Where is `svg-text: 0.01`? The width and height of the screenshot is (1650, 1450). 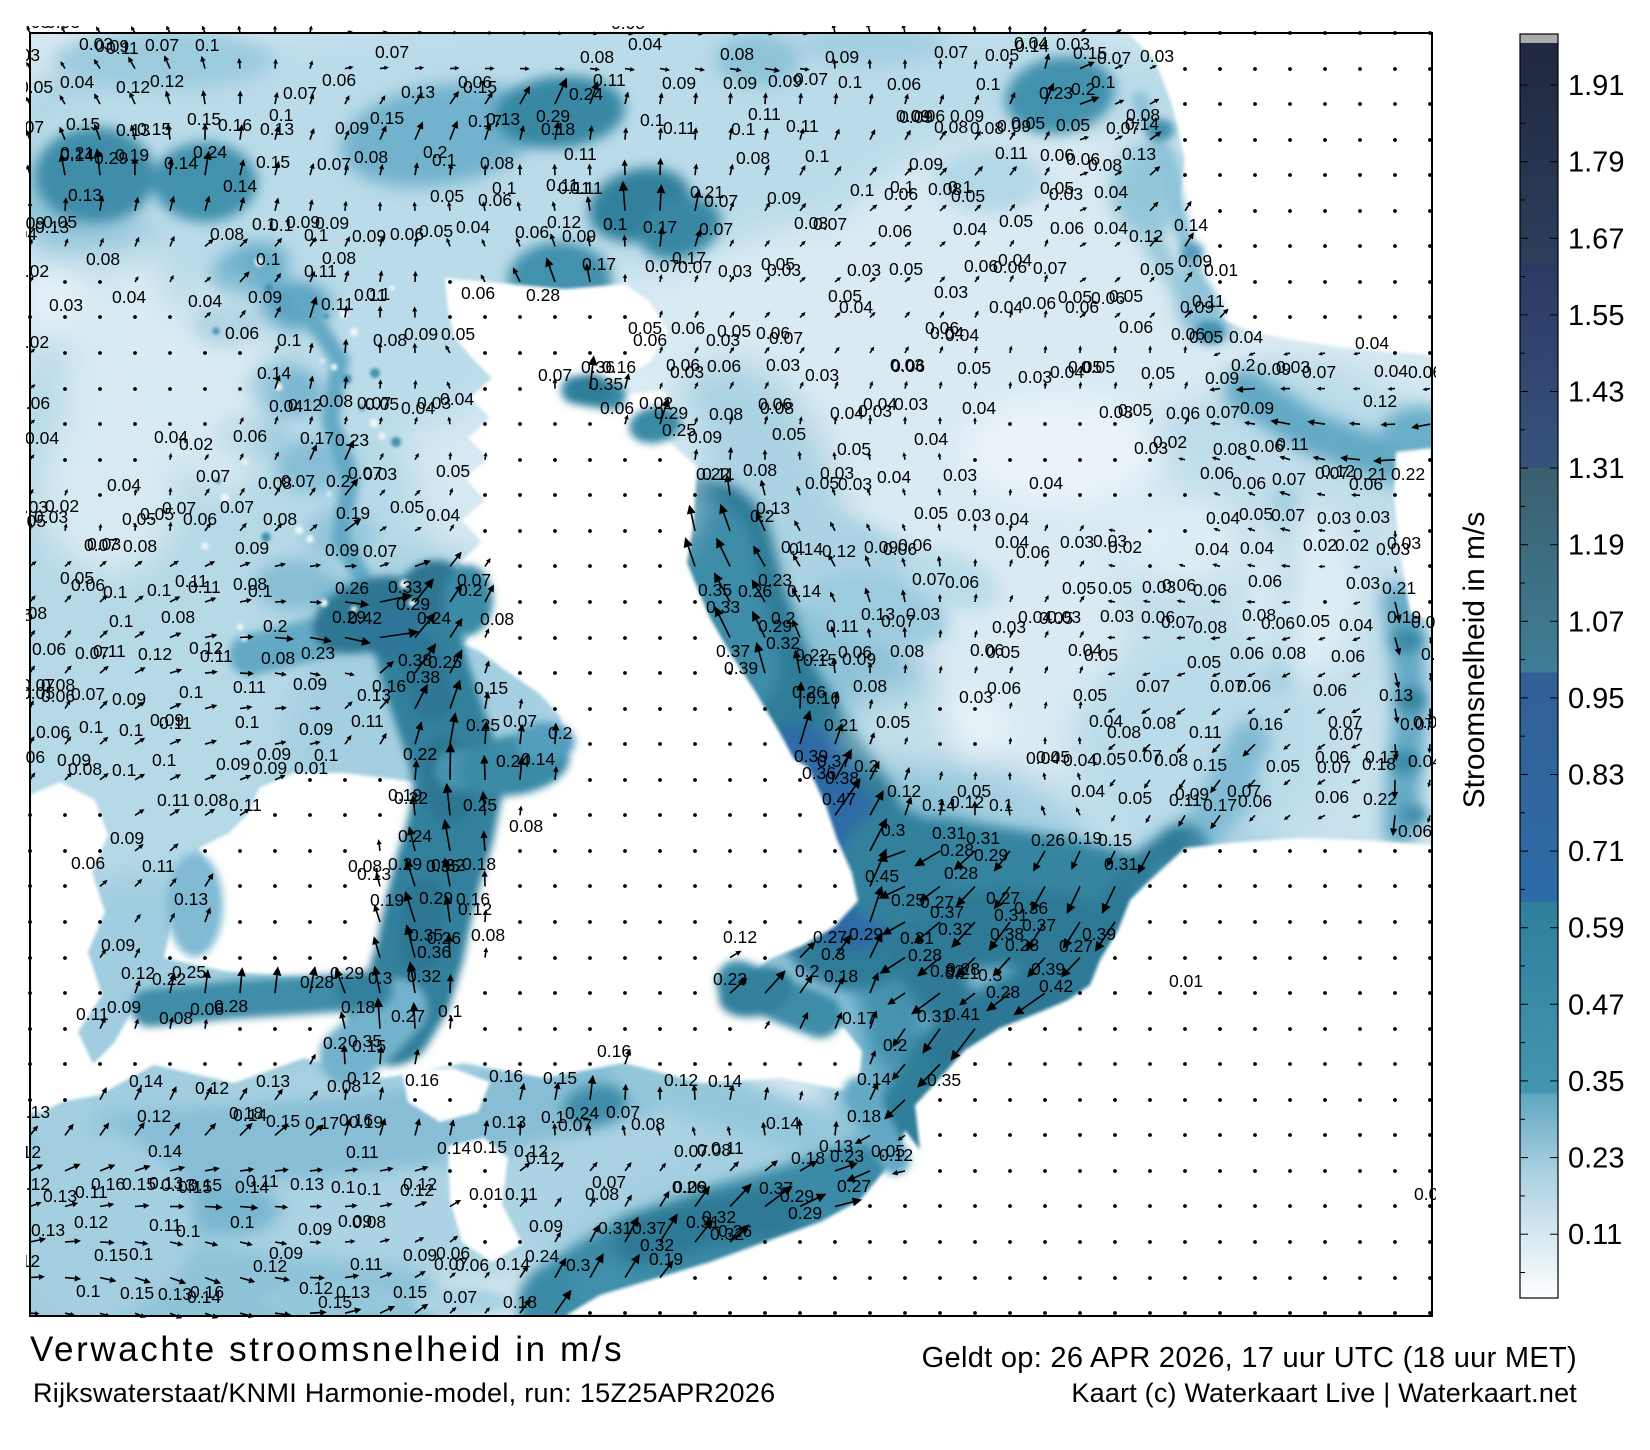 svg-text: 0.01 is located at coordinates (1186, 981).